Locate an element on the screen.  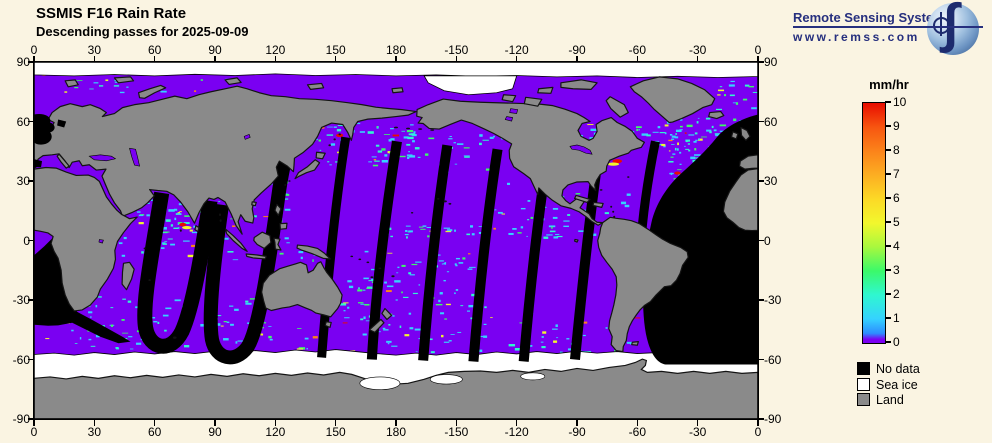
colorbar is located at coordinates (874, 223).